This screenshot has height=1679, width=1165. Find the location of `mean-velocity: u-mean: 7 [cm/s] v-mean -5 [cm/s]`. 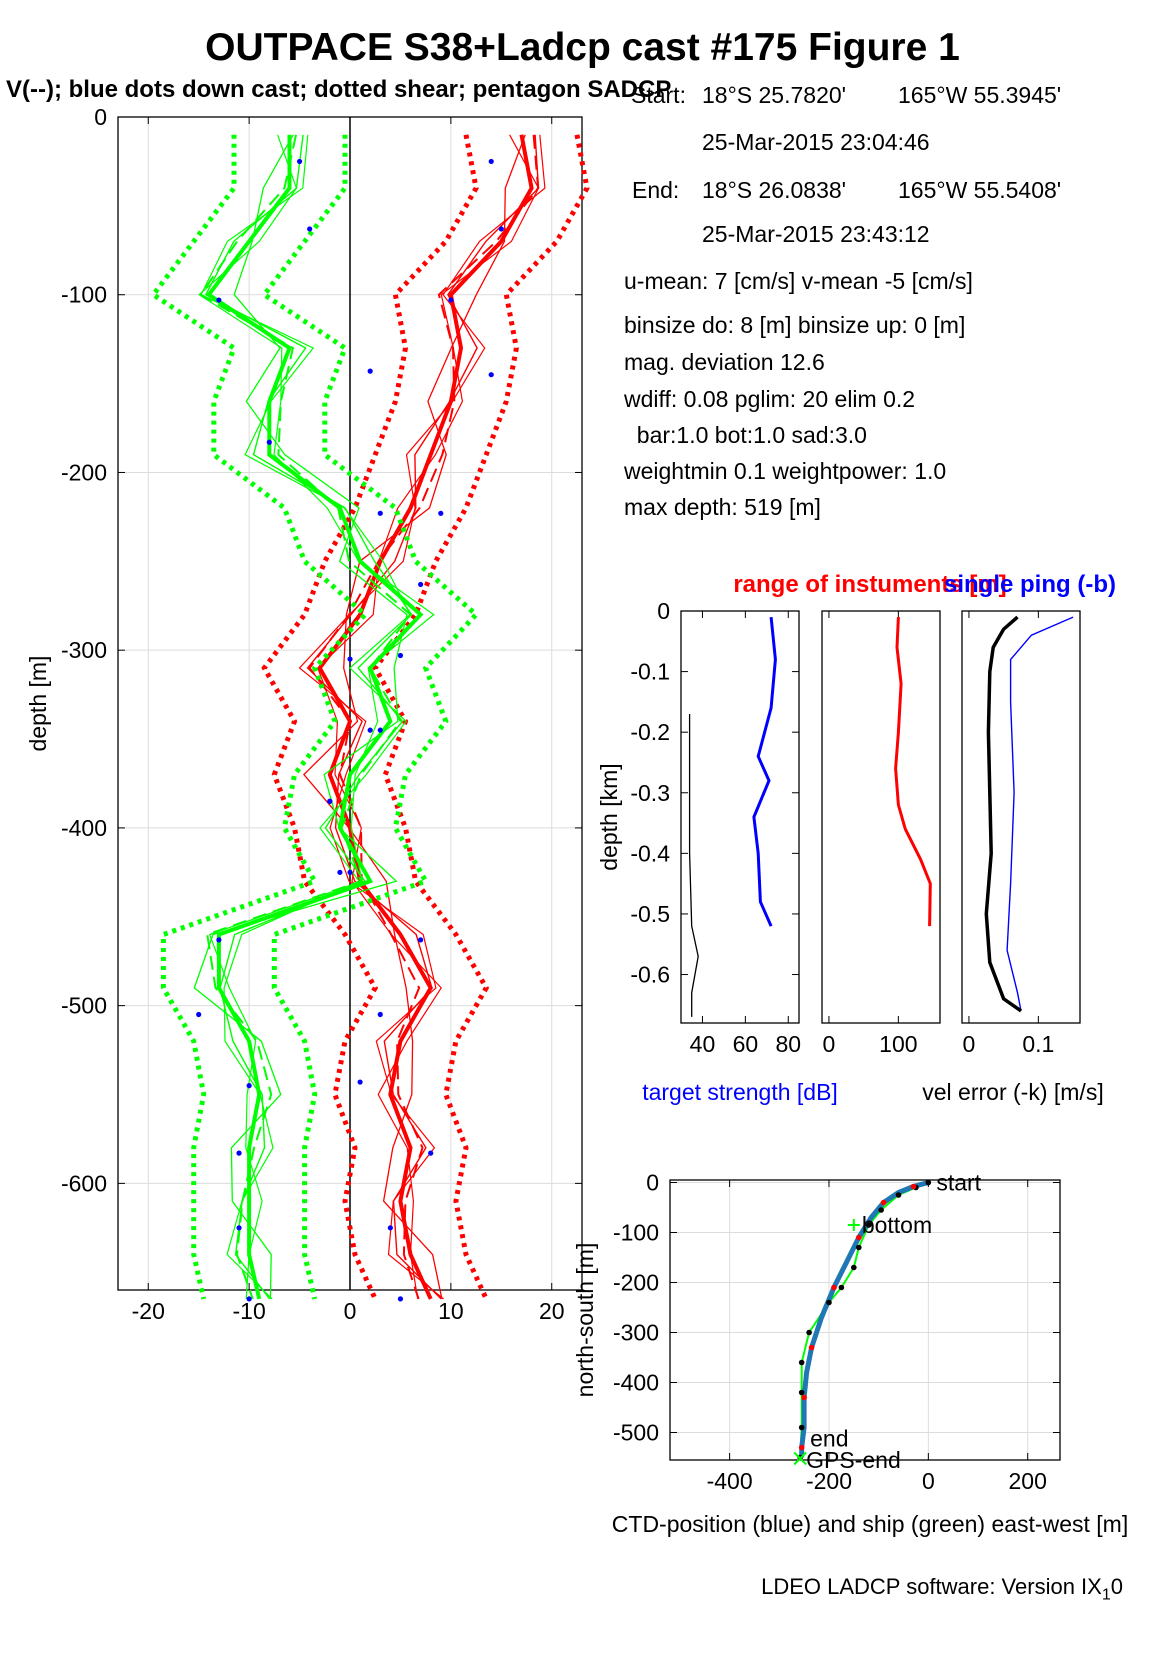

mean-velocity: u-mean: 7 [cm/s] v-mean -5 [cm/s] is located at coordinates (798, 281).